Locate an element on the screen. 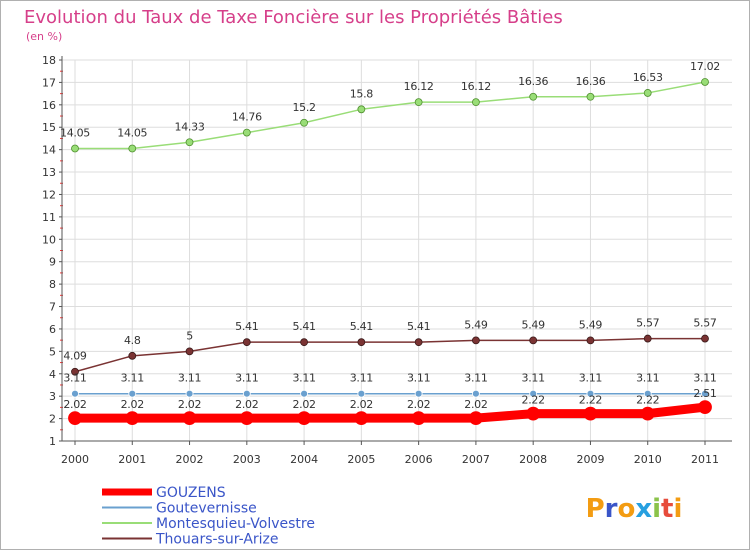 This screenshot has width=750, height=550. data-label-Goutevernisse-2010: 3.11 is located at coordinates (647, 378).